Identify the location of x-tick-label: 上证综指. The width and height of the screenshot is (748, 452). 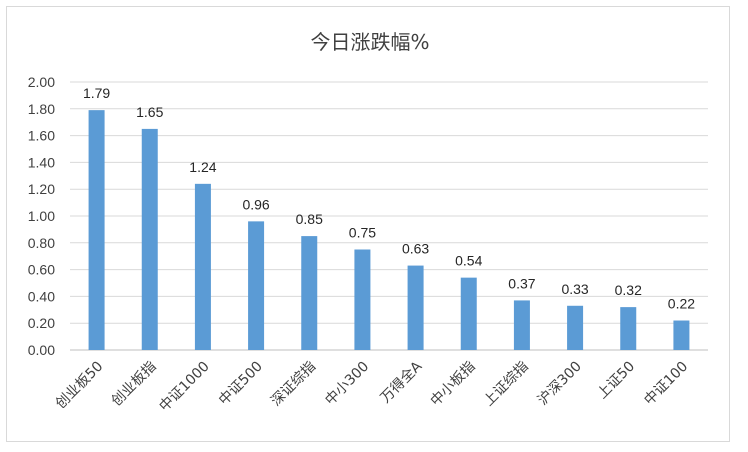
(506, 384).